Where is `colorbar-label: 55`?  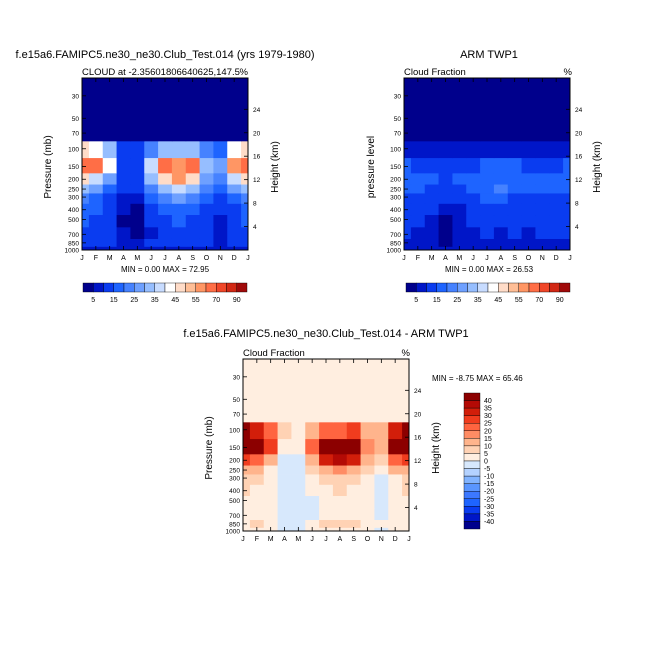 colorbar-label: 55 is located at coordinates (519, 300).